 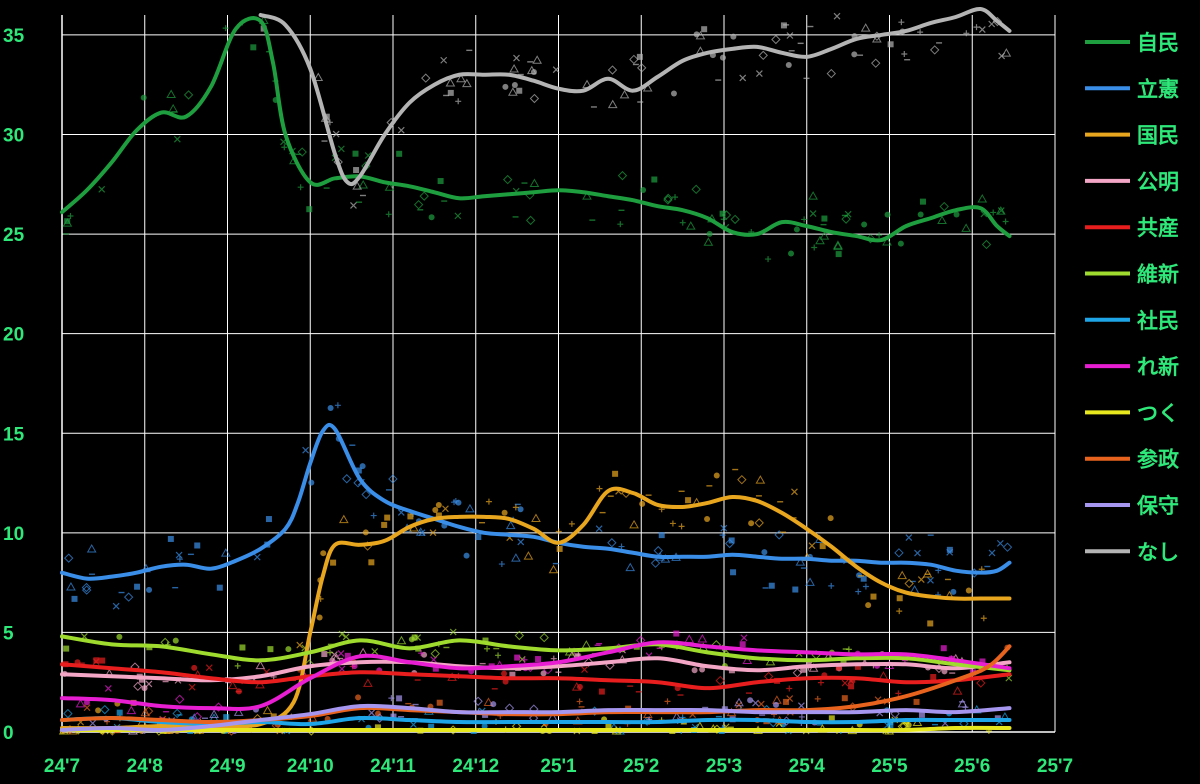 What do you see at coordinates (1157, 506) in the screenshot?
I see `legend-label: 保守` at bounding box center [1157, 506].